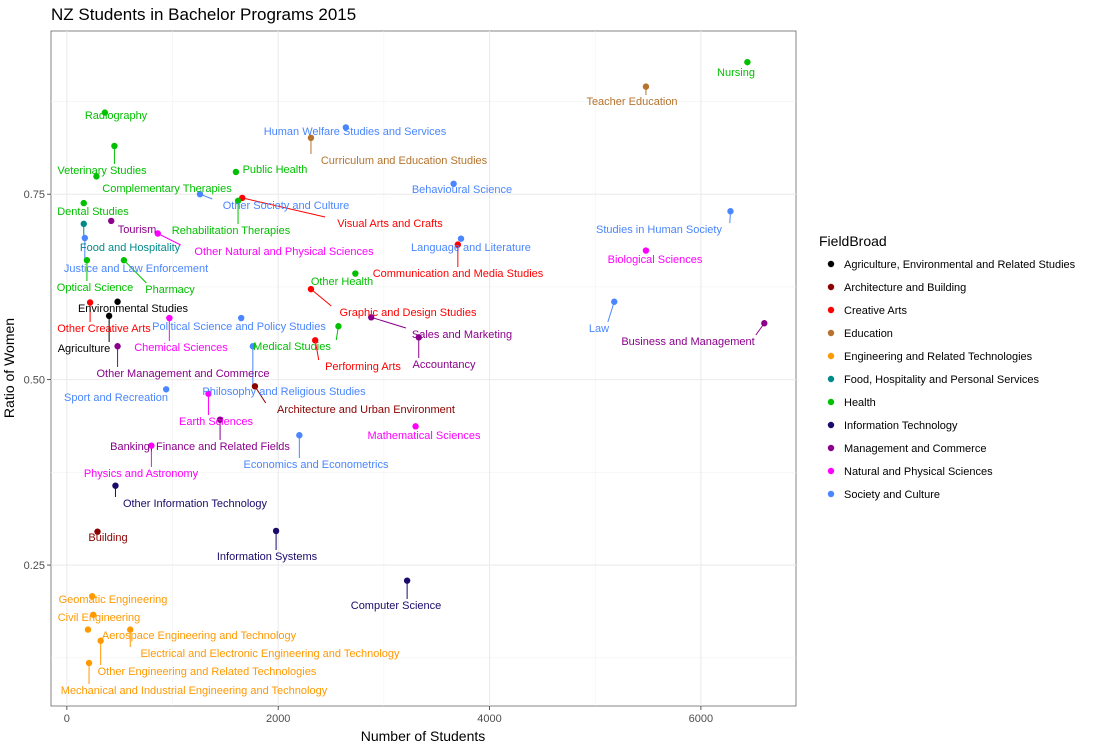 The width and height of the screenshot is (1099, 745). What do you see at coordinates (182, 374) in the screenshot?
I see `point-label: Other Management and Commerce` at bounding box center [182, 374].